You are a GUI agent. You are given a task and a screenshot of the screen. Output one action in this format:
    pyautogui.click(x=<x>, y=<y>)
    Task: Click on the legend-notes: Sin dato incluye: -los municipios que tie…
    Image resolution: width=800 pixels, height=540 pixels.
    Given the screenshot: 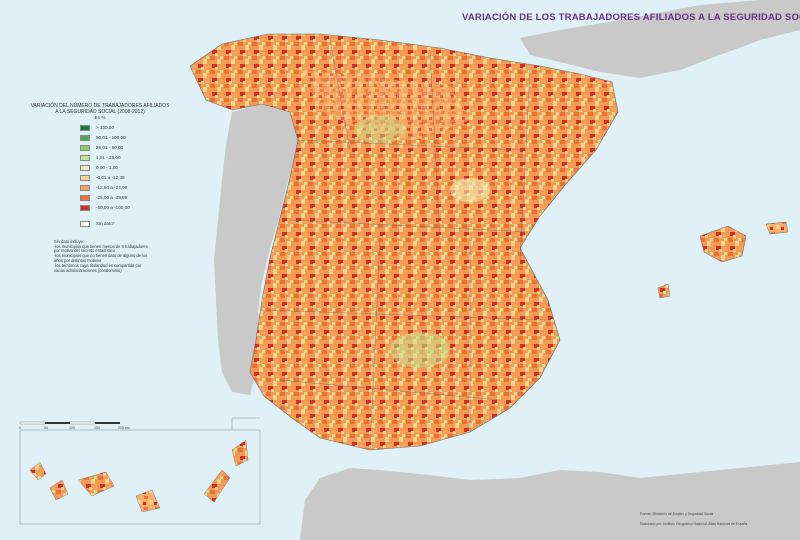 What is the action you would take?
    pyautogui.click(x=114, y=256)
    